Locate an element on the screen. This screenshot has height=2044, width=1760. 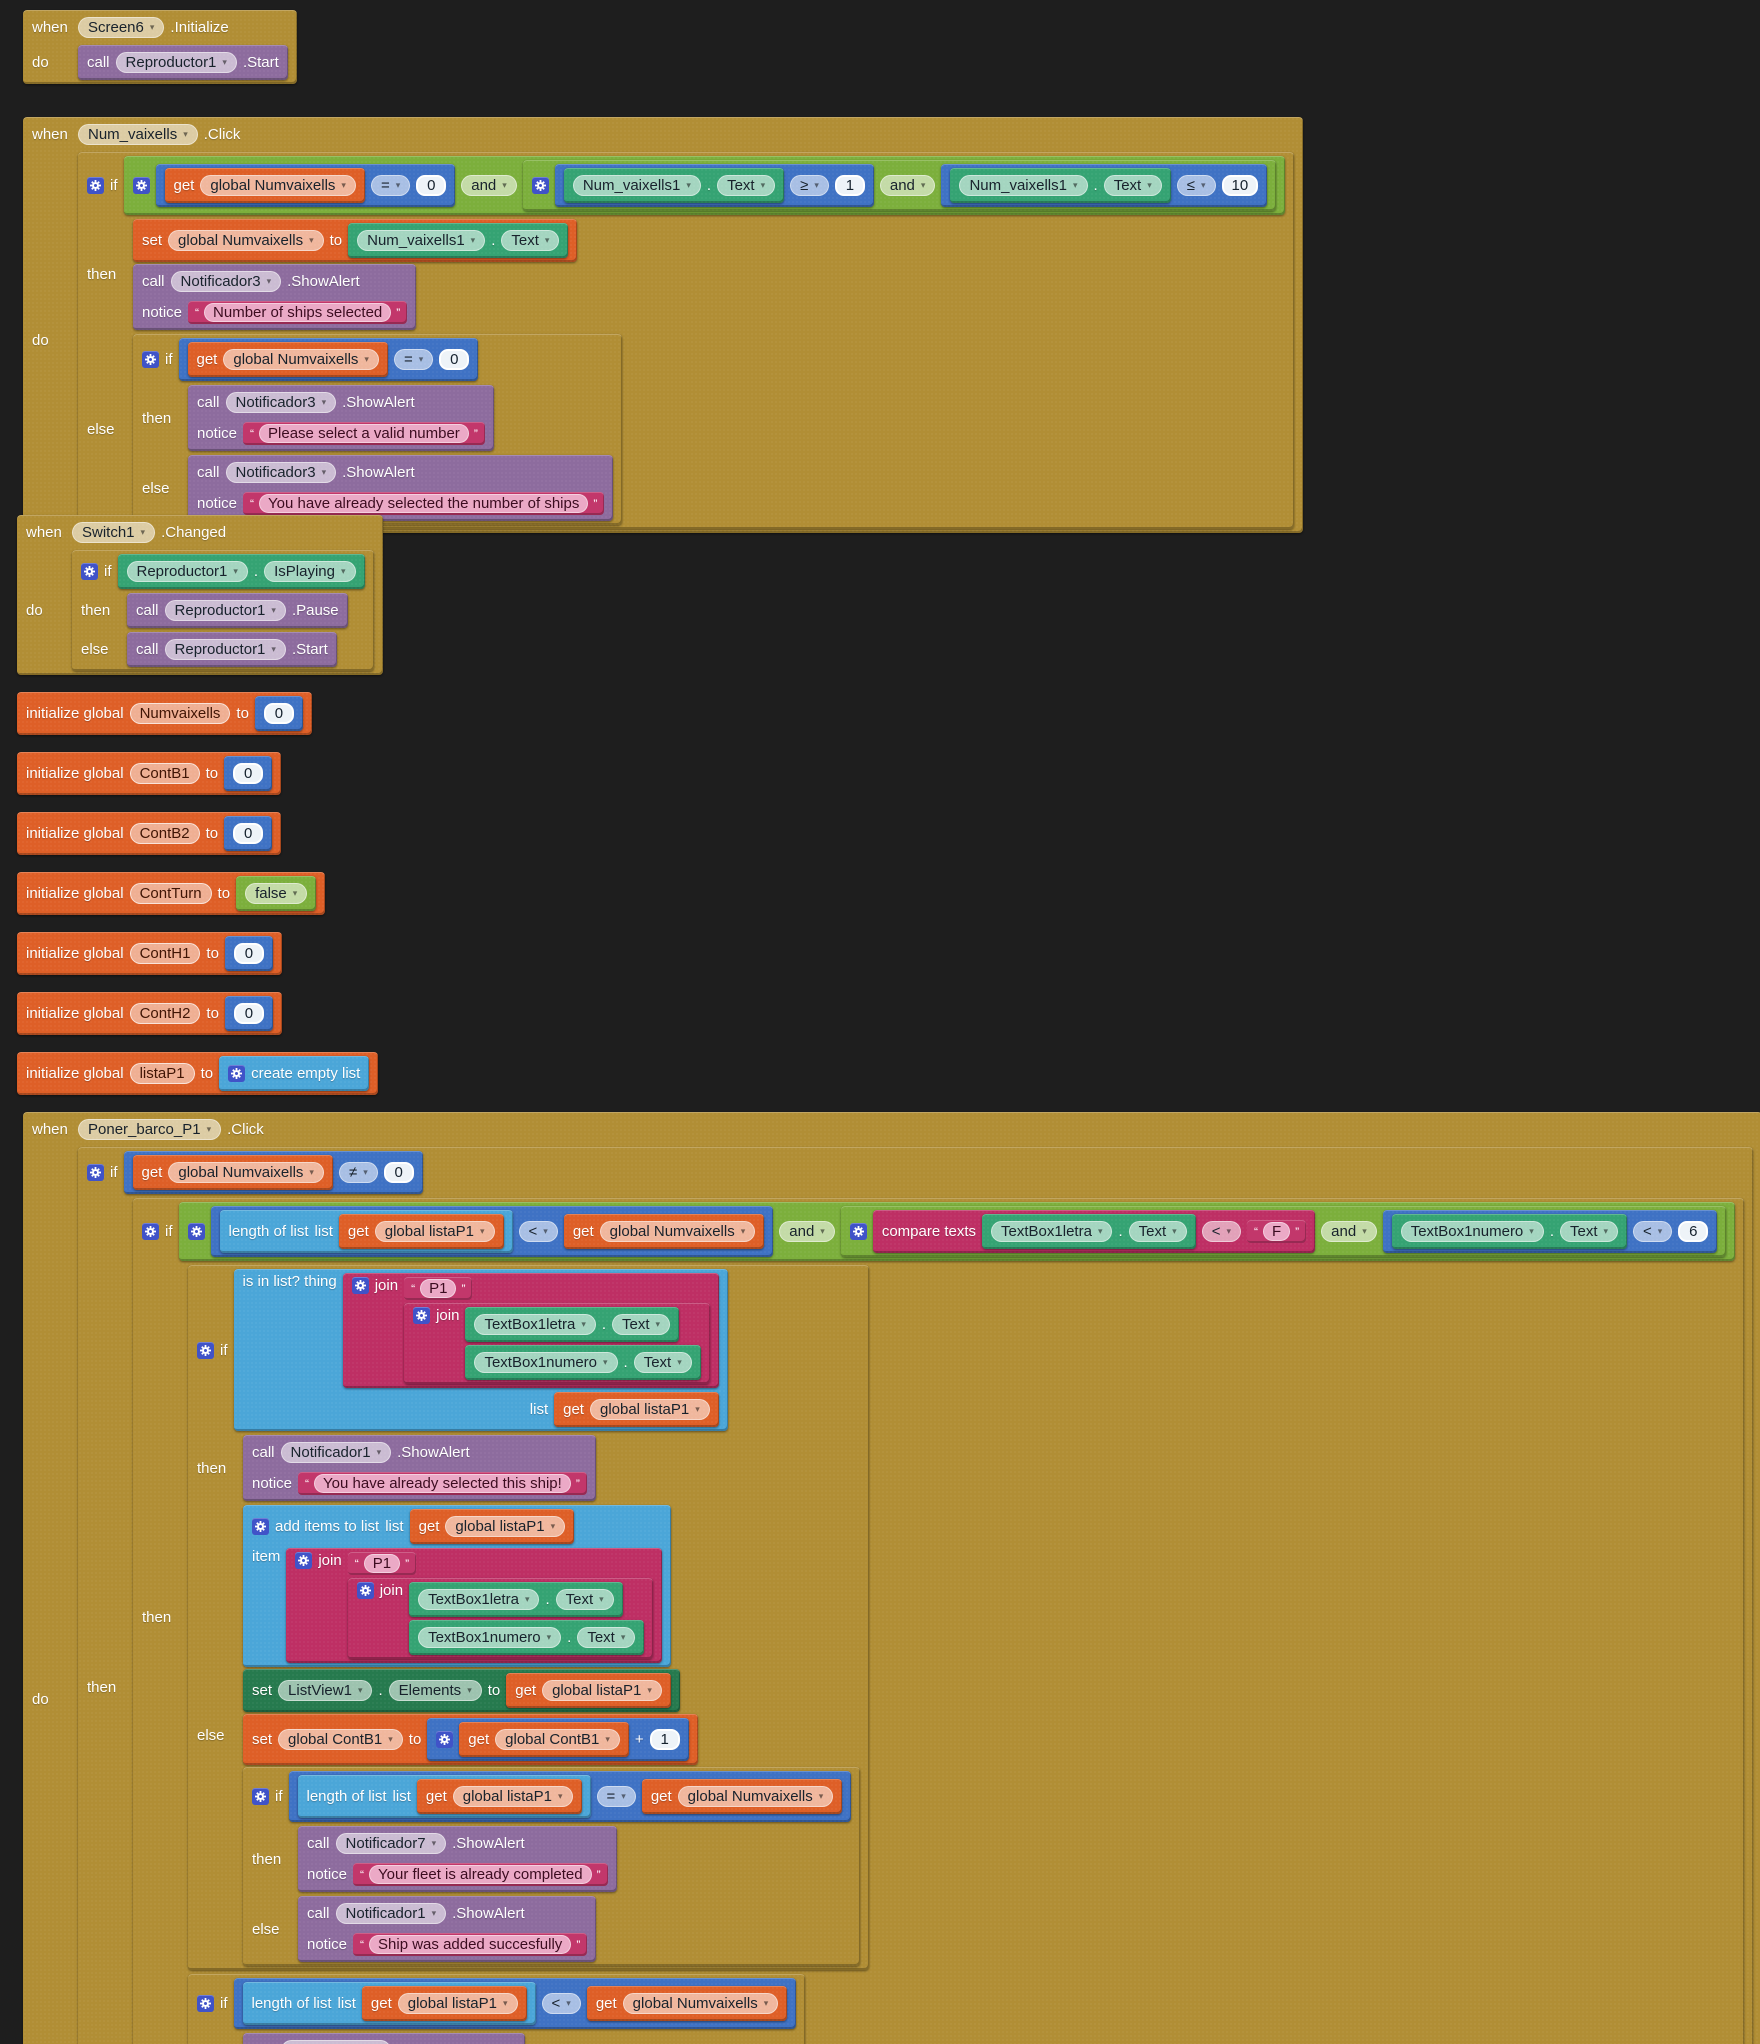
dropdown: Screen6 ▾ is located at coordinates (121, 27).